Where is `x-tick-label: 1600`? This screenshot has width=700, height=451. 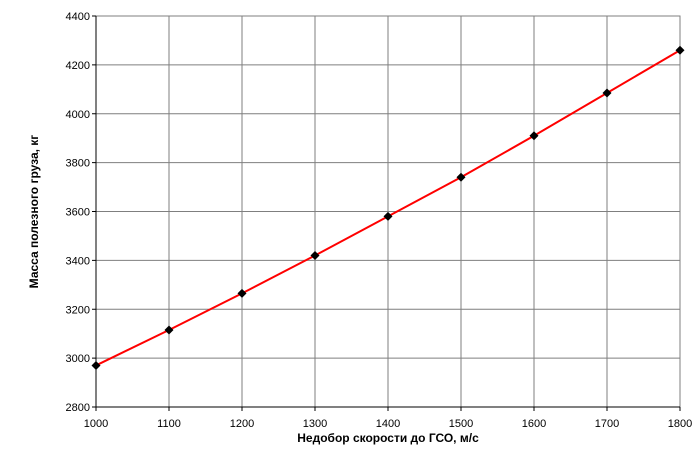 x-tick-label: 1600 is located at coordinates (534, 424).